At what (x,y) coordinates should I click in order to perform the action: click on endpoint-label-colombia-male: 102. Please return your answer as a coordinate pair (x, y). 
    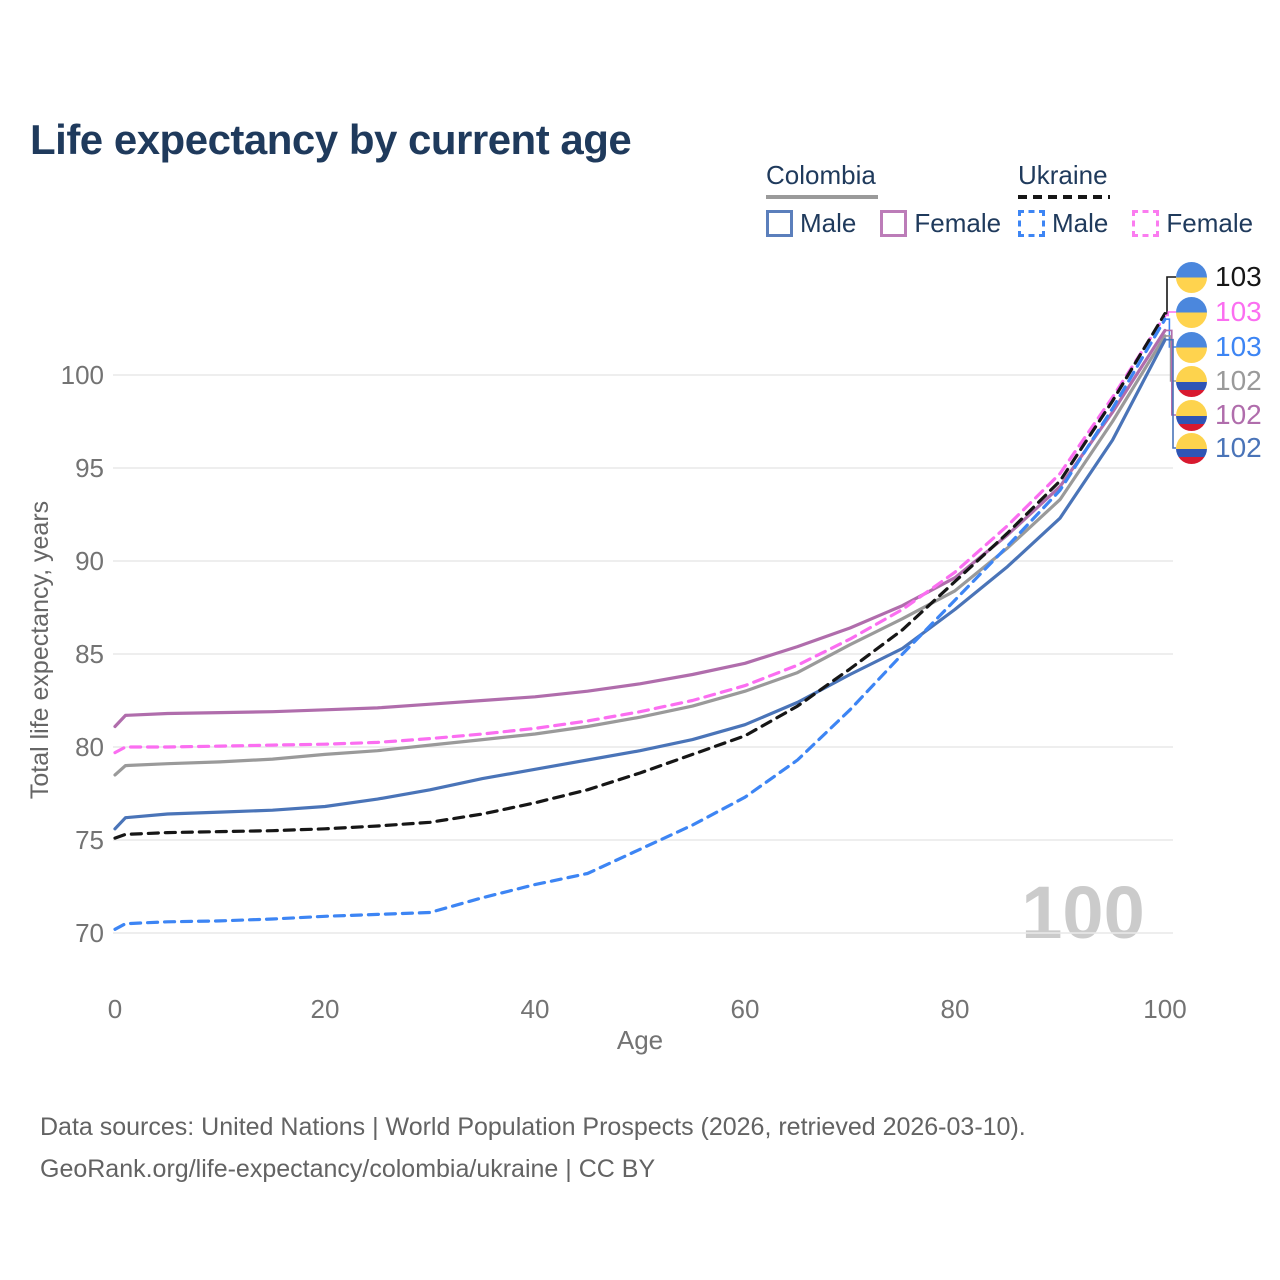
    Looking at the image, I should click on (1219, 448).